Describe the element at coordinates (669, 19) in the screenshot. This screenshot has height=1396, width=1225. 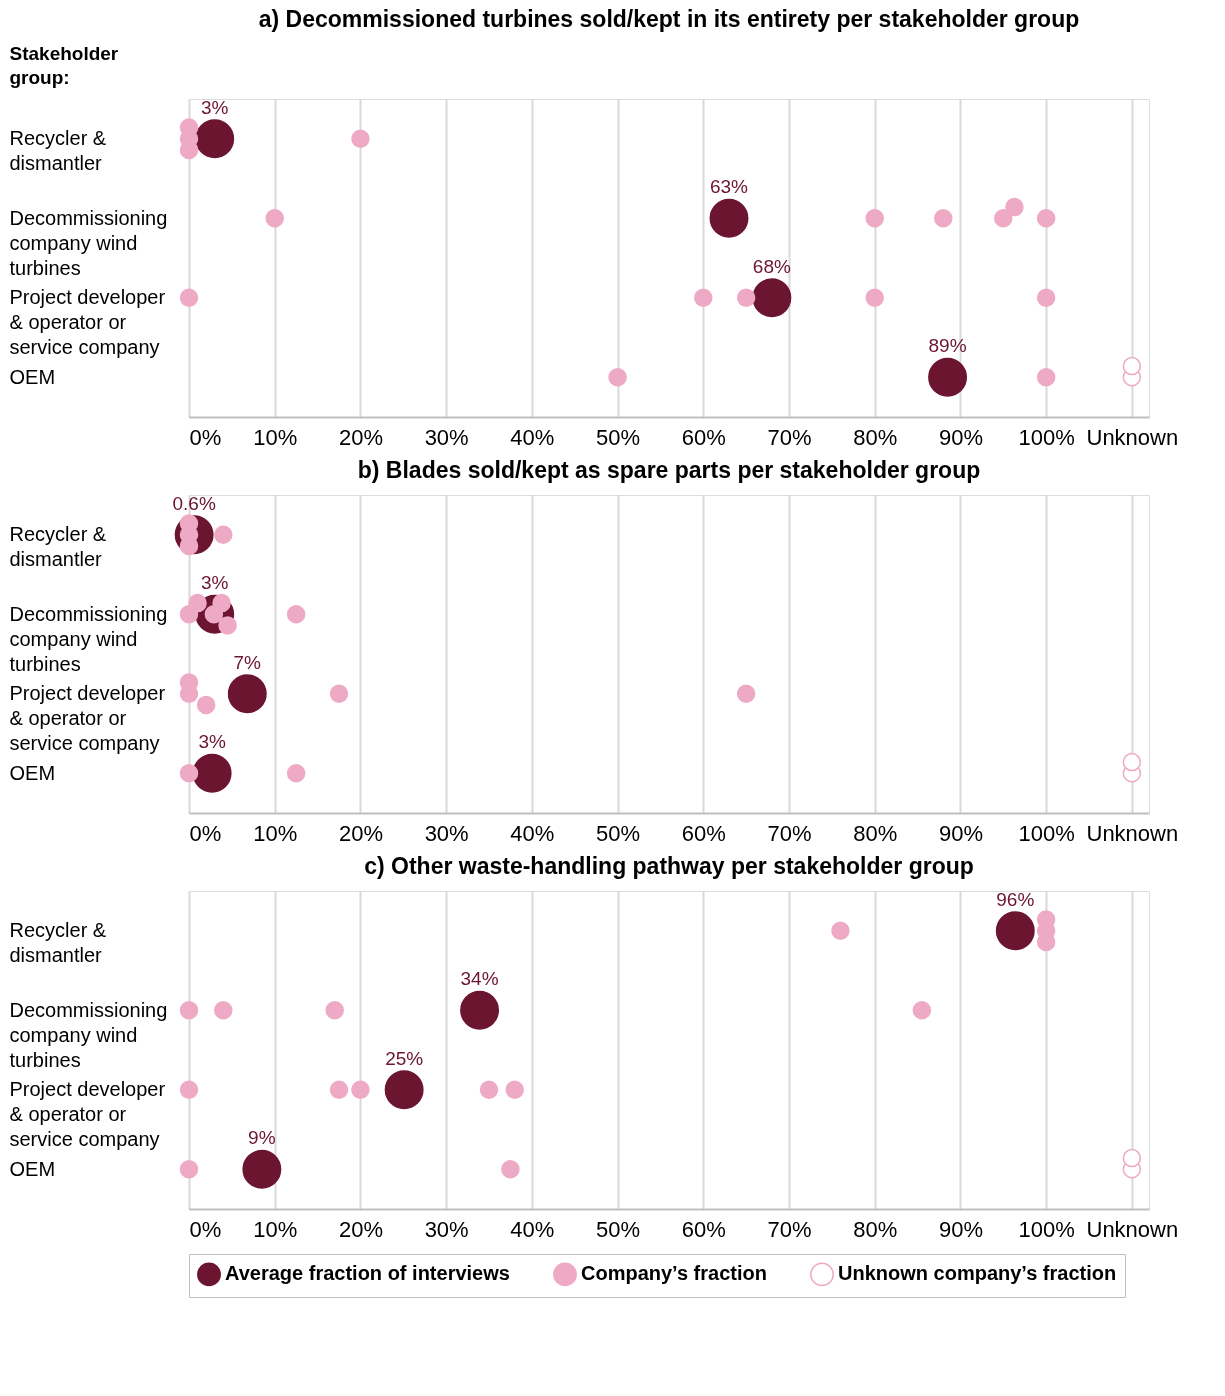
I see `chart-title: a) Decommissioned turbines sold/kept in its entirety per stakeholder group` at that location.